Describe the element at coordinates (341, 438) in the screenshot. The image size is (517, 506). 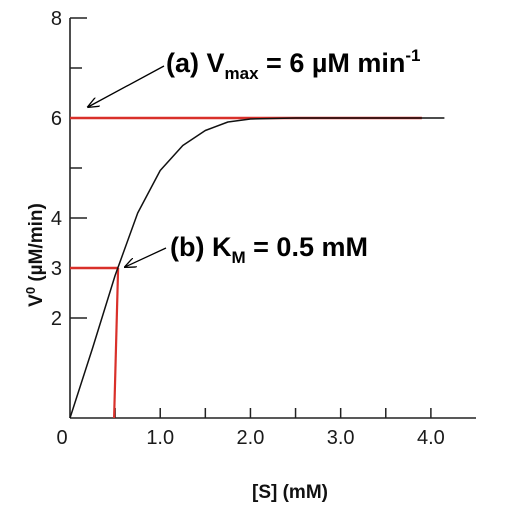
I see `x-tick-label: 3.0` at that location.